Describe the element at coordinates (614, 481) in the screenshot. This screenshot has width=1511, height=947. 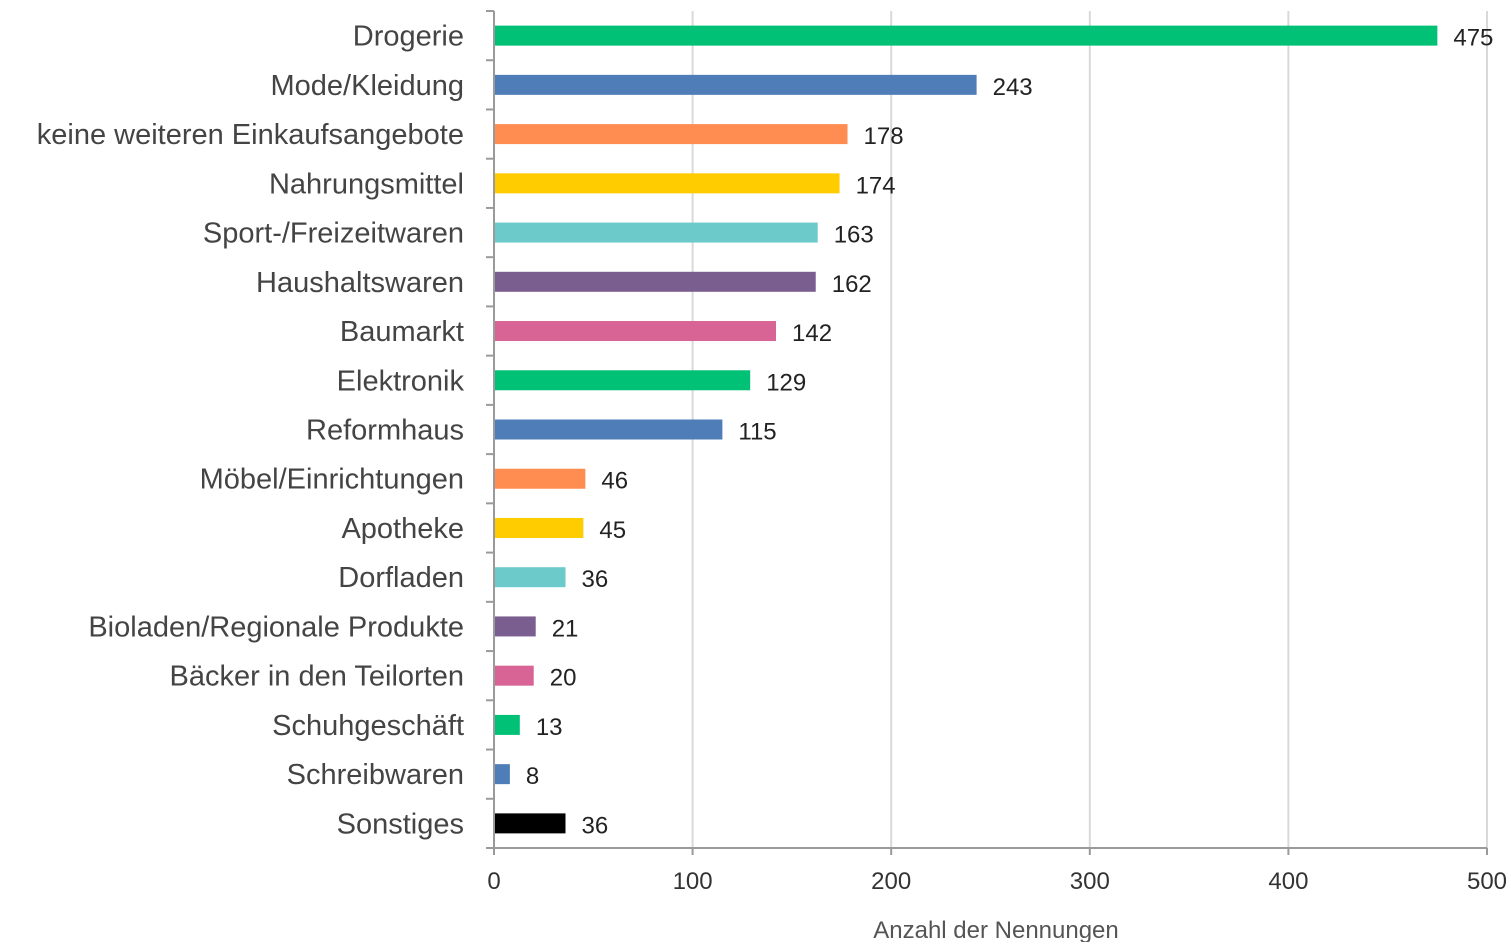
I see `bar-value-label: 46` at that location.